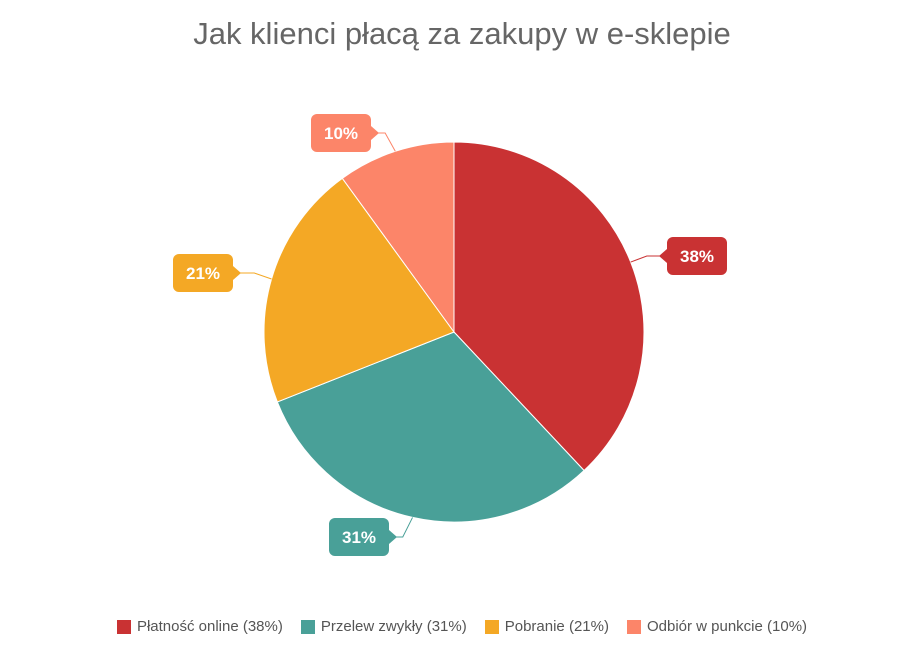 The image size is (924, 672). What do you see at coordinates (462, 33) in the screenshot?
I see `chart-title: Jak klienci płacą za zakupy w e-sklepie` at bounding box center [462, 33].